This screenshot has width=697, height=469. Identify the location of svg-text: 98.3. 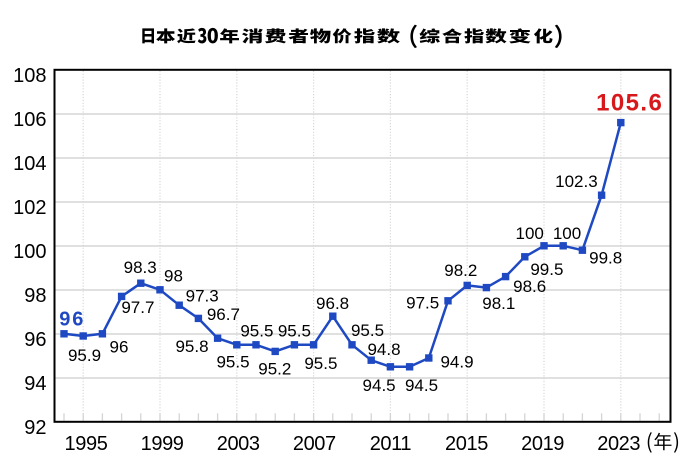
(140, 267).